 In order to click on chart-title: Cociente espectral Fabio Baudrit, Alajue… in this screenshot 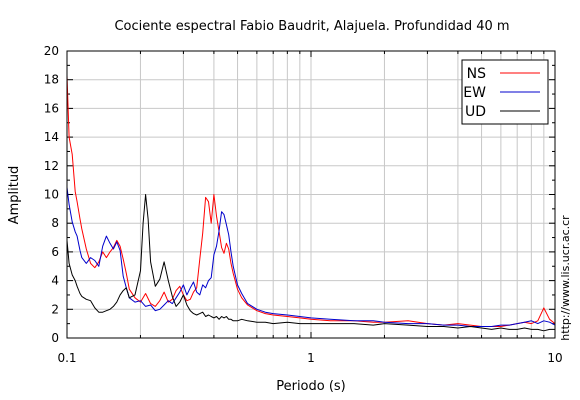, I will do `click(311, 26)`.